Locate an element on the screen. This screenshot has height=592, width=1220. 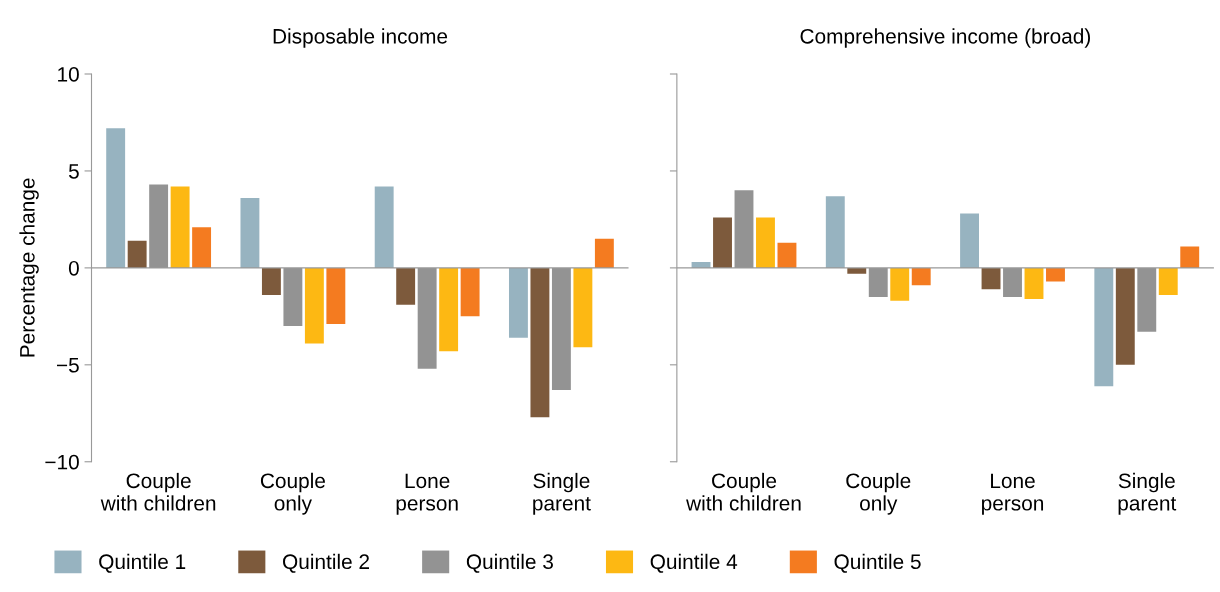
legend-label: Quintile 3 is located at coordinates (509, 563).